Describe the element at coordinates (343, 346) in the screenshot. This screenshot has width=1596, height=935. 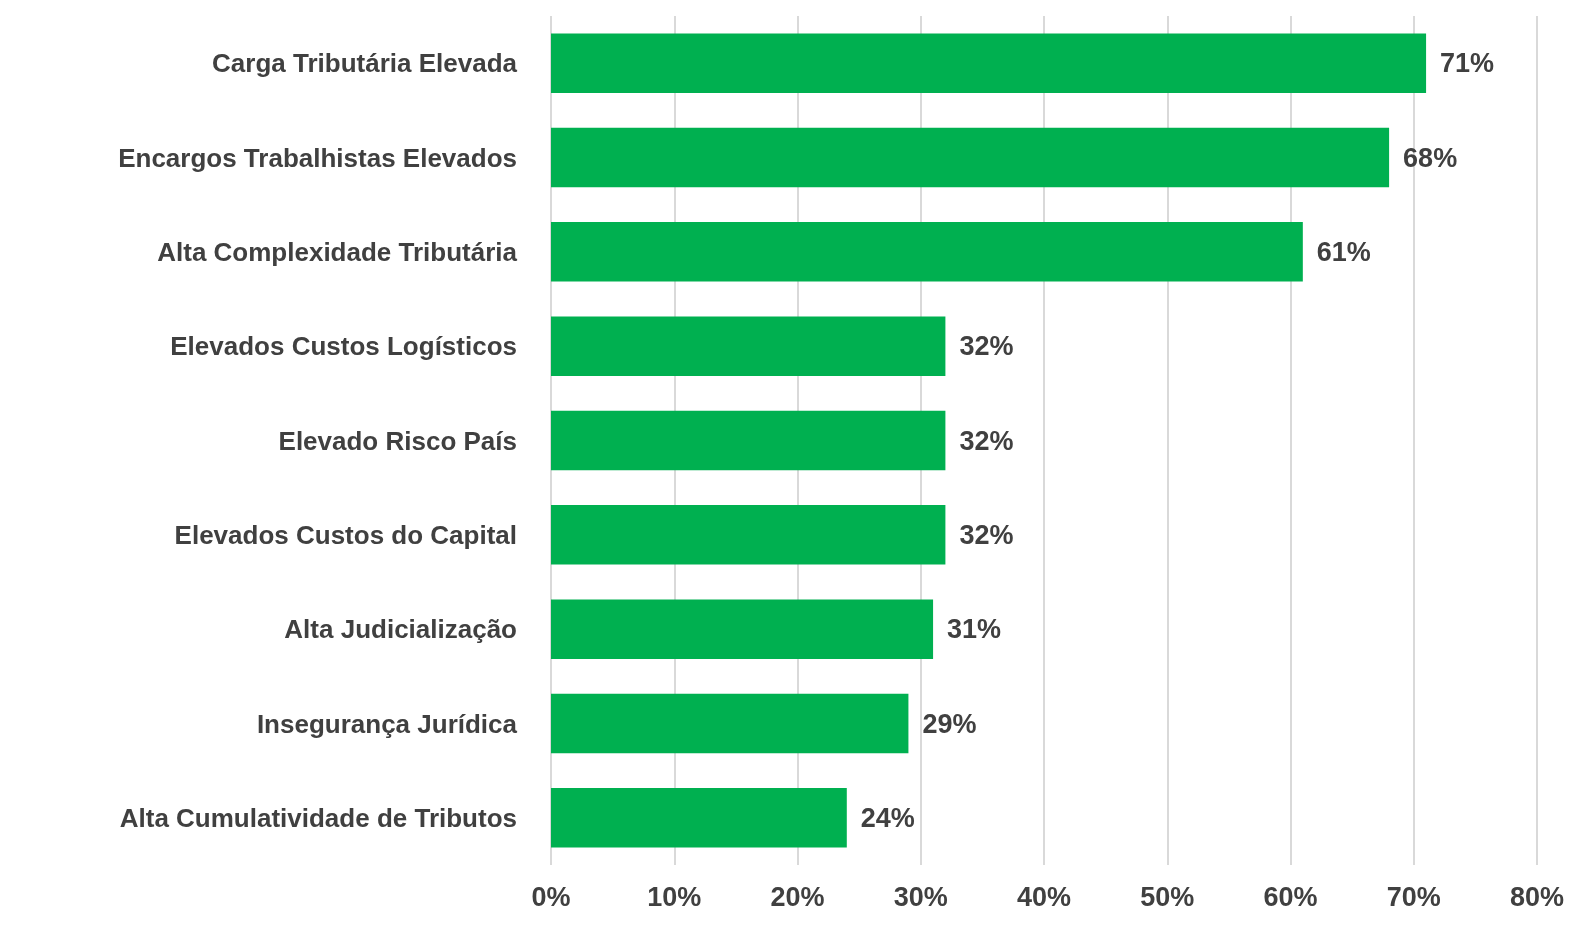
I see `y-tick-label: Elevados Custos Logísticos` at that location.